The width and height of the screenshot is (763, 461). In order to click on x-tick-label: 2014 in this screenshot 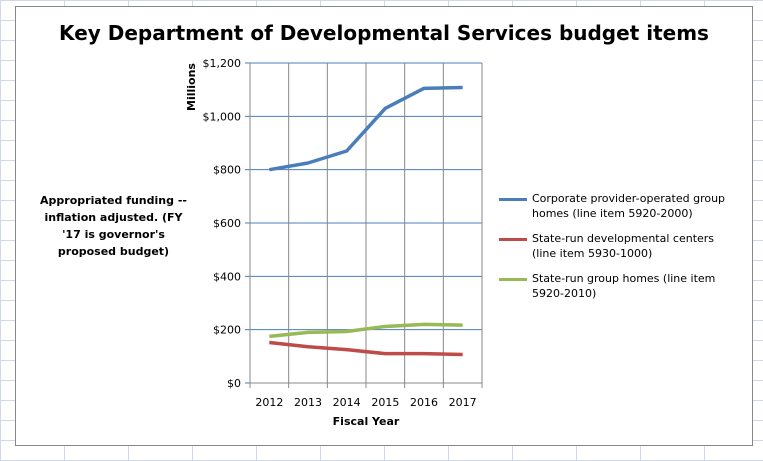, I will do `click(347, 402)`.